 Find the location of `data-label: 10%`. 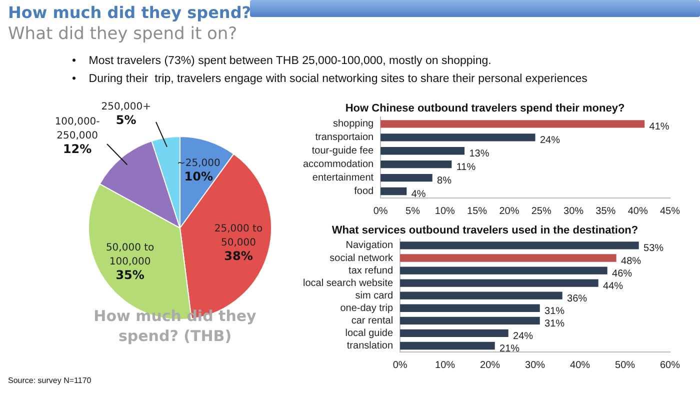

data-label: 10% is located at coordinates (199, 177).